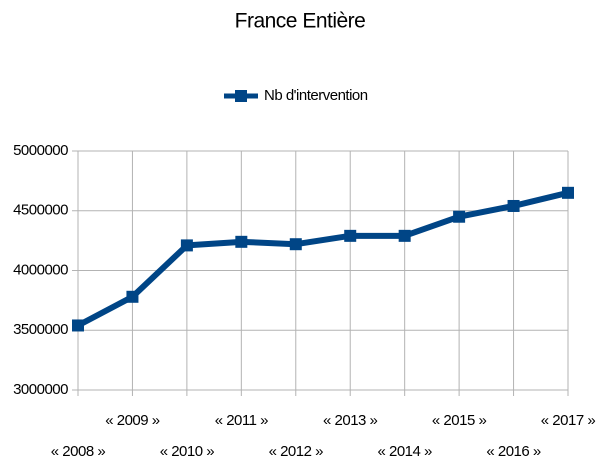 This screenshot has width=600, height=467. I want to click on x-tick-label: « 2016 », so click(513, 451).